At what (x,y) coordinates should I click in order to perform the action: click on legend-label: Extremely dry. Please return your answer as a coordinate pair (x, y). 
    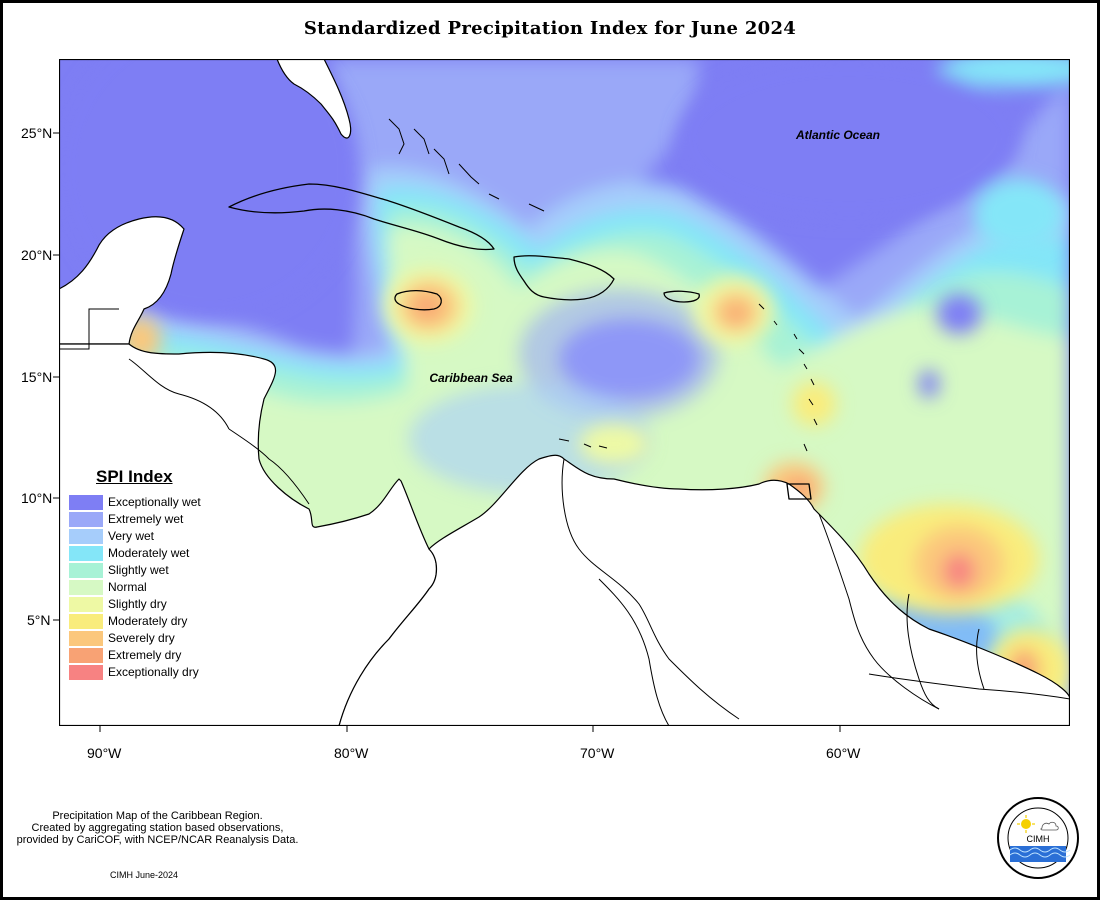
    Looking at the image, I should click on (145, 655).